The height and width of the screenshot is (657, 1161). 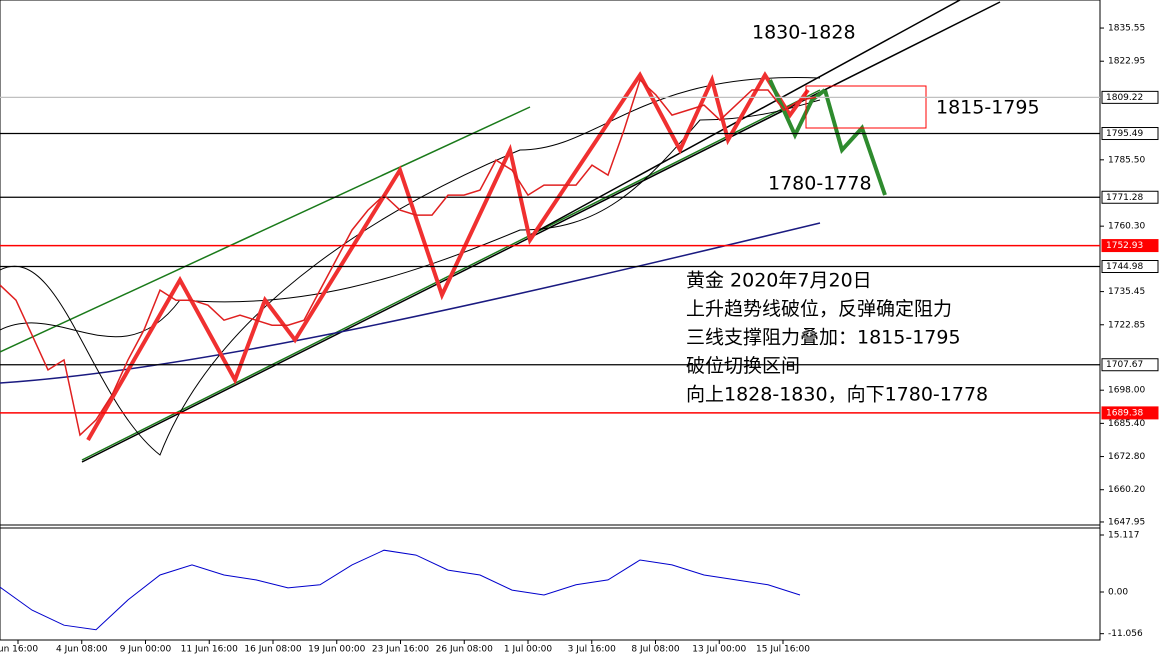 What do you see at coordinates (1126, 424) in the screenshot?
I see `y-tick-label: 1685.40` at bounding box center [1126, 424].